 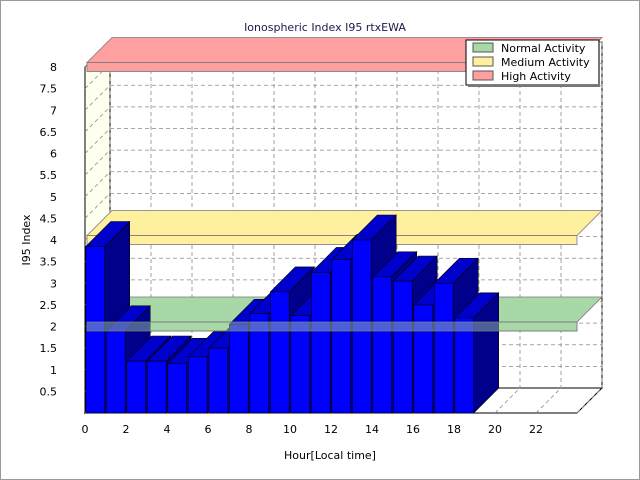 What do you see at coordinates (372, 429) in the screenshot?
I see `x-tick-label: 14` at bounding box center [372, 429].